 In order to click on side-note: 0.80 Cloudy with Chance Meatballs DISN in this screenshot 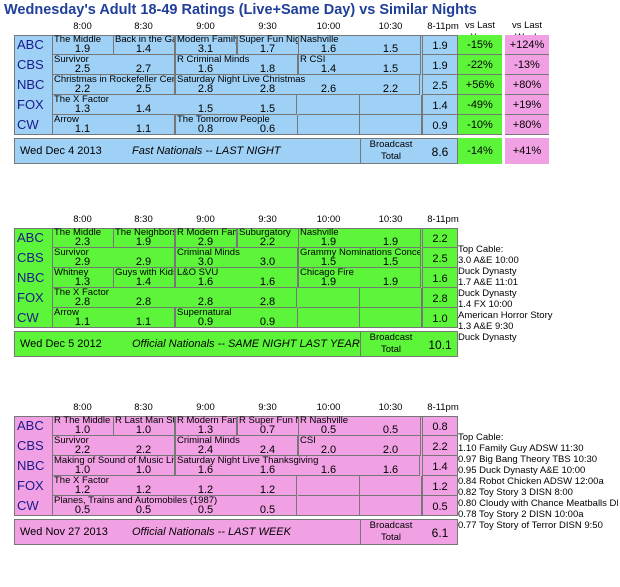, I will do `click(538, 503)`.